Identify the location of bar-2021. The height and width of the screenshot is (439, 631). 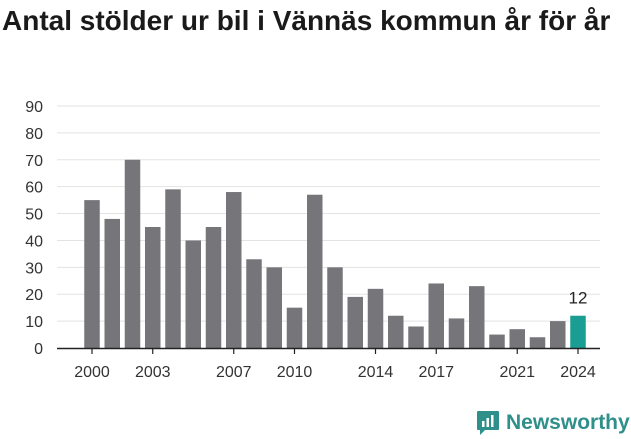
(517, 338).